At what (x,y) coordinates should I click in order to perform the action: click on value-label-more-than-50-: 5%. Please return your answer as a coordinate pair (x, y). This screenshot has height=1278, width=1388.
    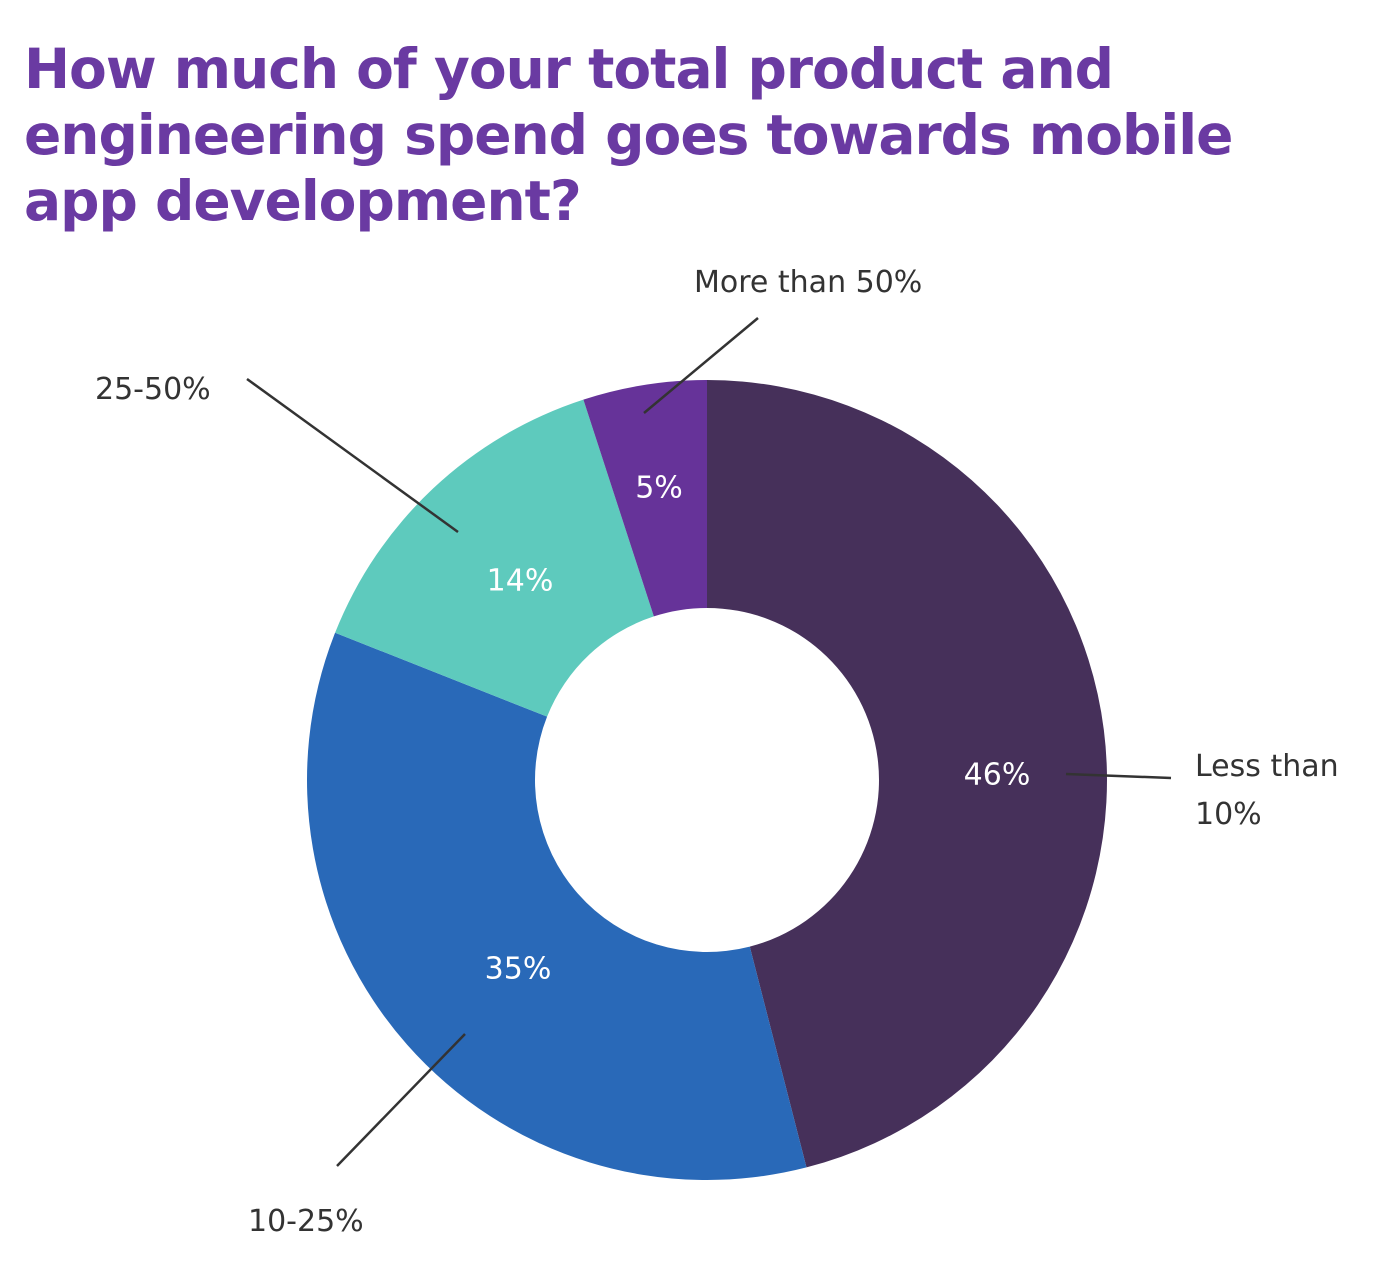
    Looking at the image, I should click on (659, 488).